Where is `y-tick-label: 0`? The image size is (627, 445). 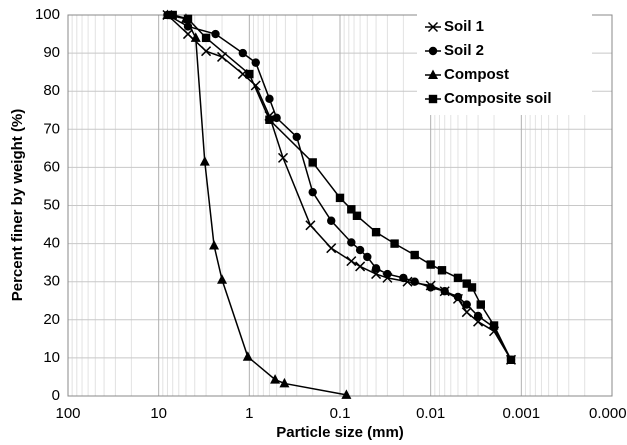 y-tick-label: 0 is located at coordinates (56, 395).